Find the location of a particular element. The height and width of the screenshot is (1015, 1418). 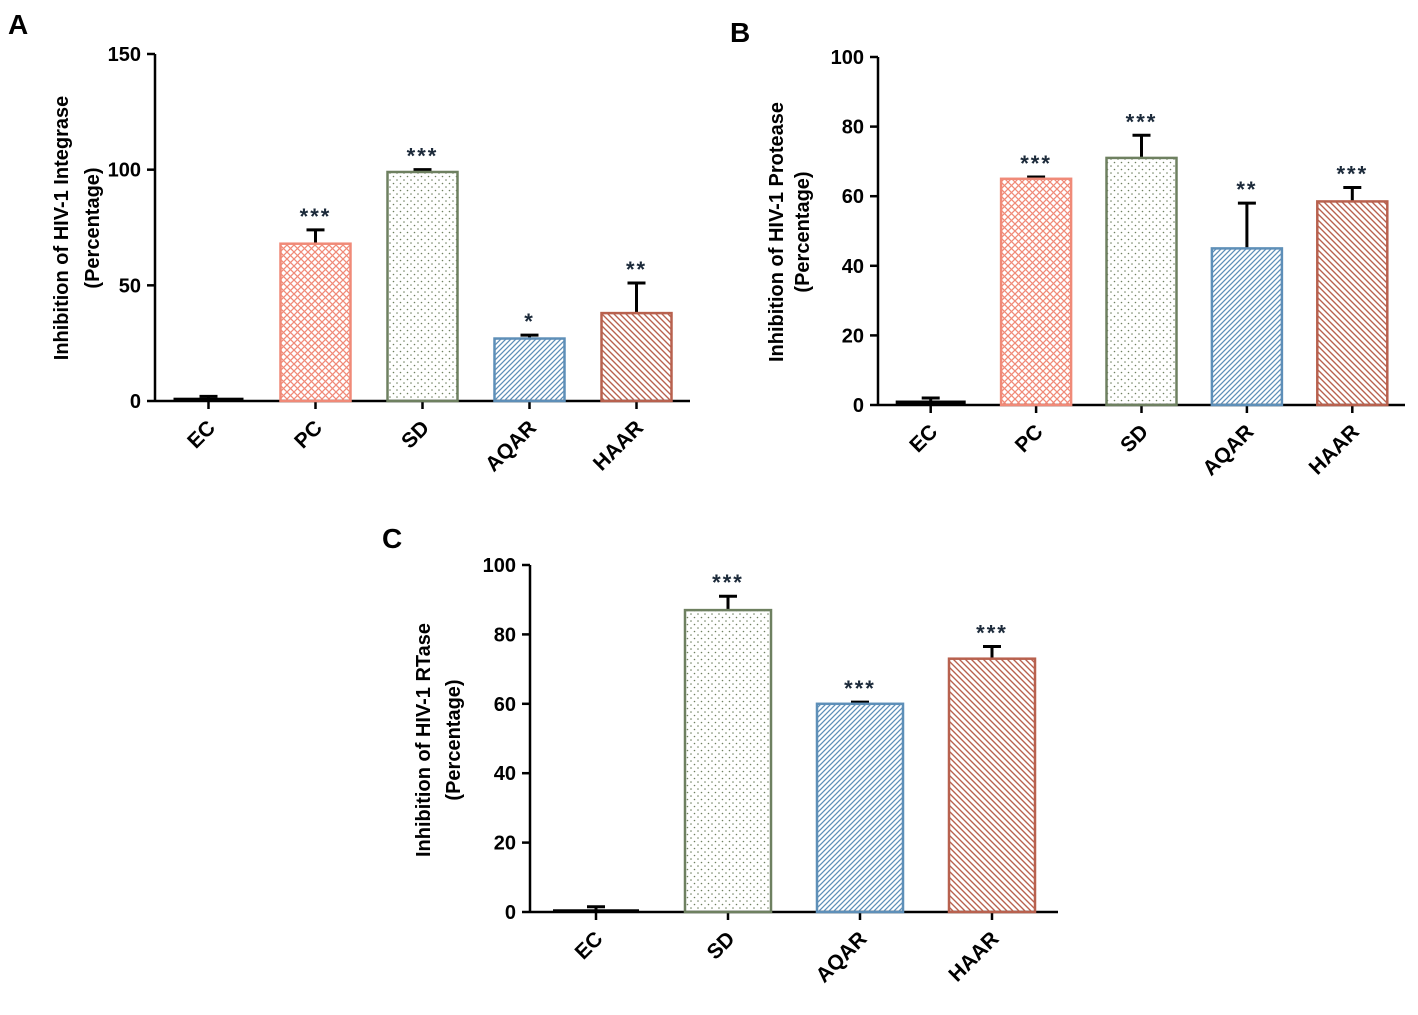

panel-b-ylabel-line1: Inhibition of HIV-1 Protease is located at coordinates (777, 232).